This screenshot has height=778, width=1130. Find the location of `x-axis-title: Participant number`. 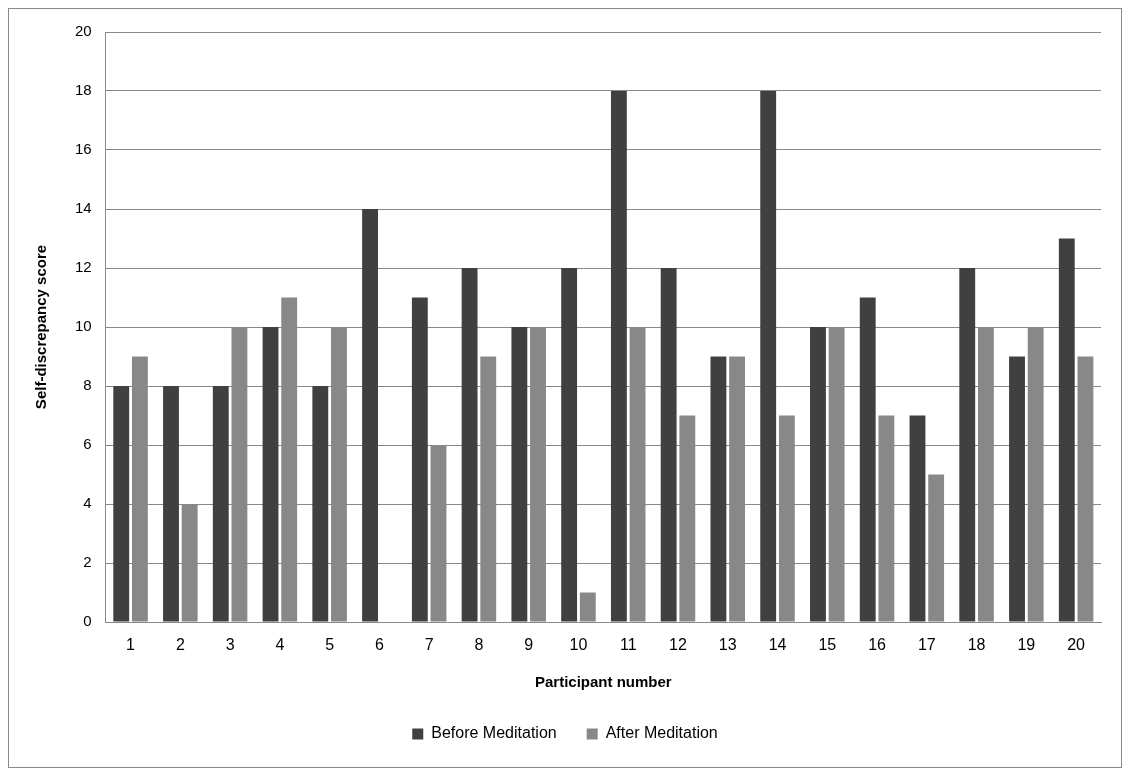

x-axis-title: Participant number is located at coordinates (603, 682).